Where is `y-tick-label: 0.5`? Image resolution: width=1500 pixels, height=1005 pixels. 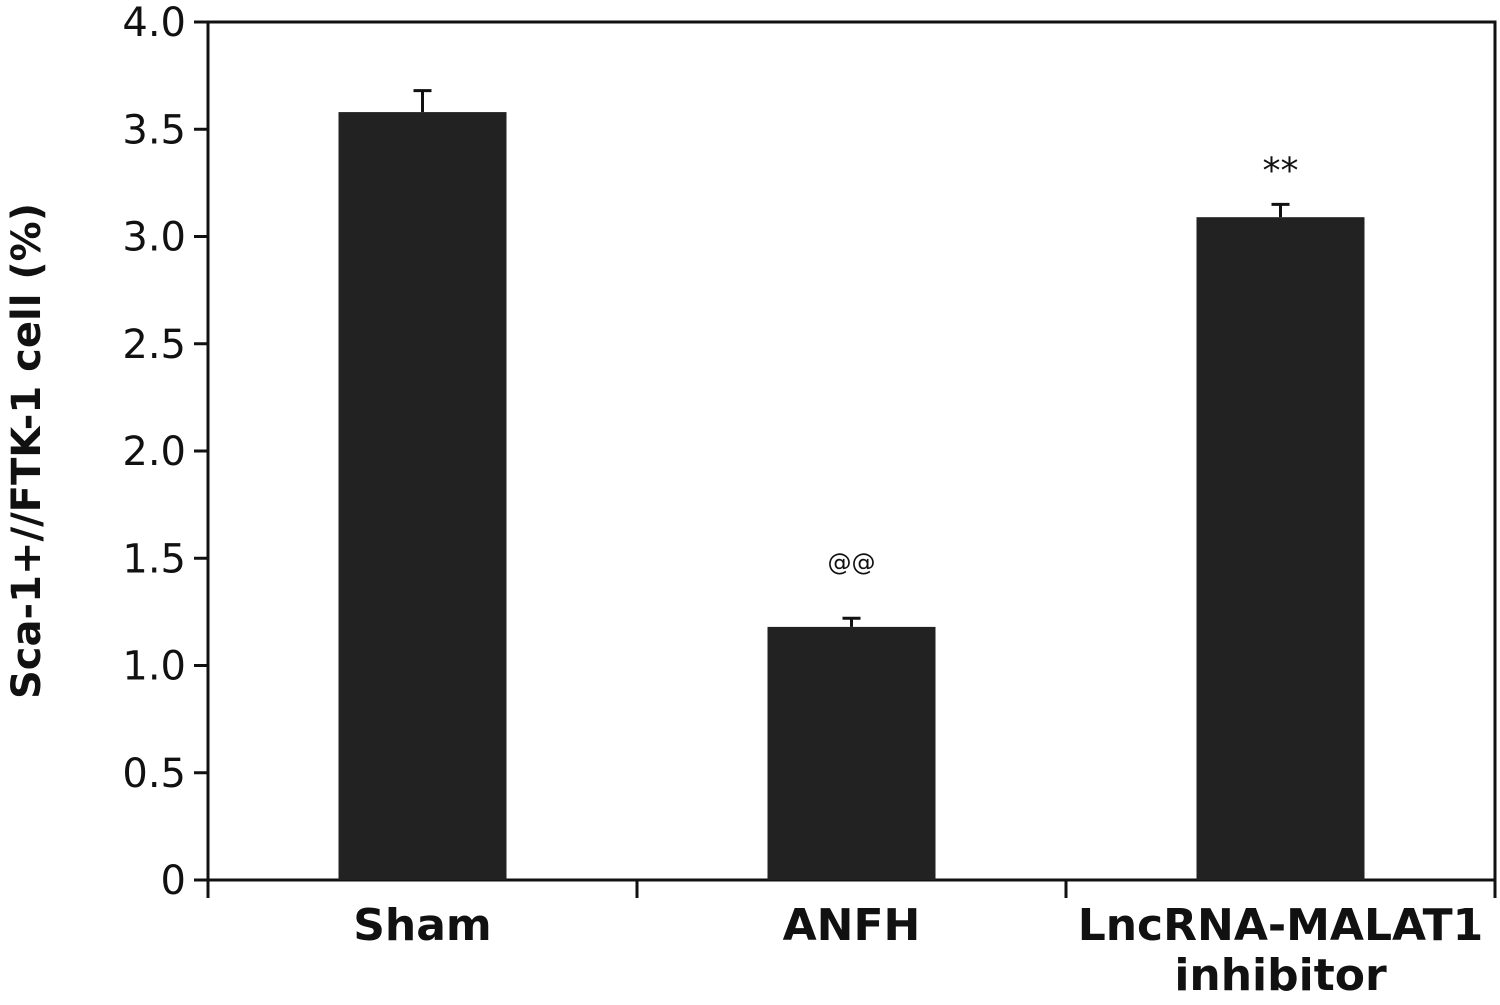 y-tick-label: 0.5 is located at coordinates (154, 774).